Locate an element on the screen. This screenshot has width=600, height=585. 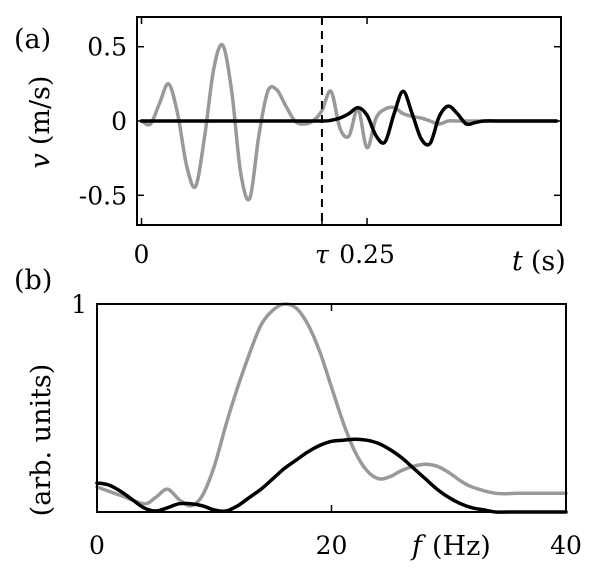
panel-a-x-unit: (s) is located at coordinates (548, 261).